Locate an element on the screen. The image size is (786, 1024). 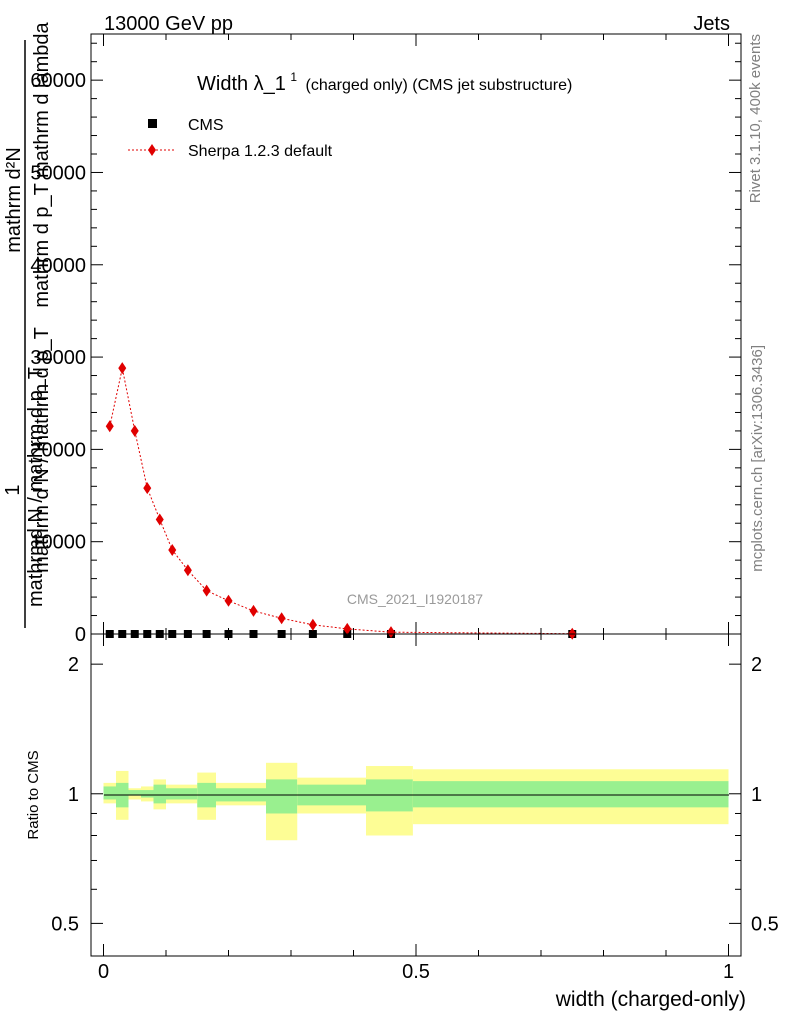
analysis-watermark: CMS_2021_I1920187 is located at coordinates (415, 599).